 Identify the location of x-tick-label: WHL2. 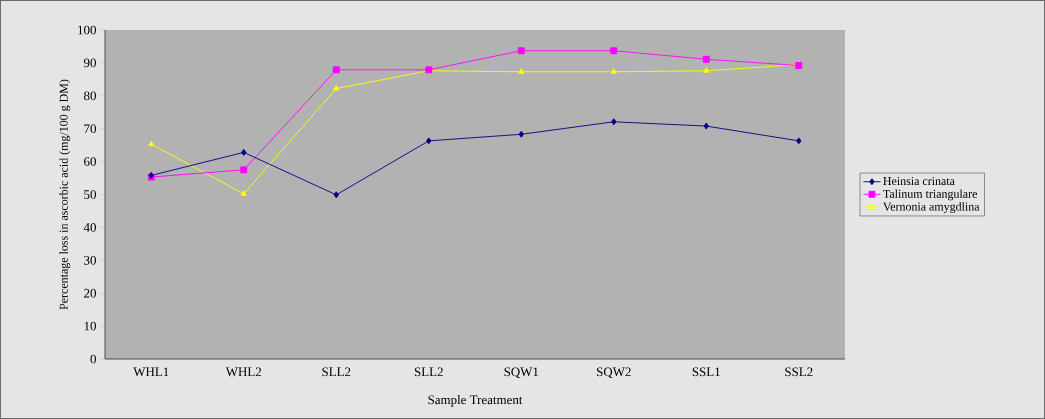
(243, 372).